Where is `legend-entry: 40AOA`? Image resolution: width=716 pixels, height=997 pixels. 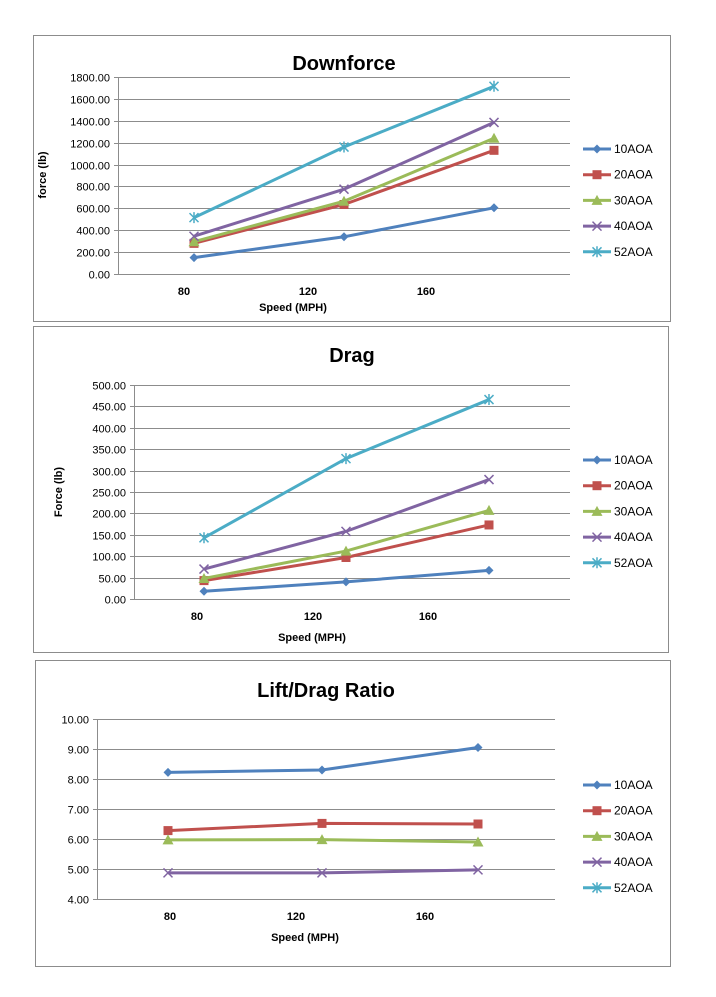 legend-entry: 40AOA is located at coordinates (618, 862).